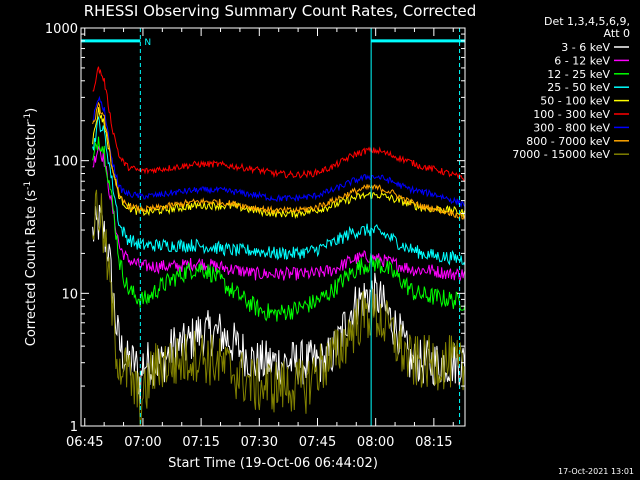 This screenshot has height=480, width=640. Describe the element at coordinates (575, 101) in the screenshot. I see `legend-label-5: 50 - 100 keV` at that location.